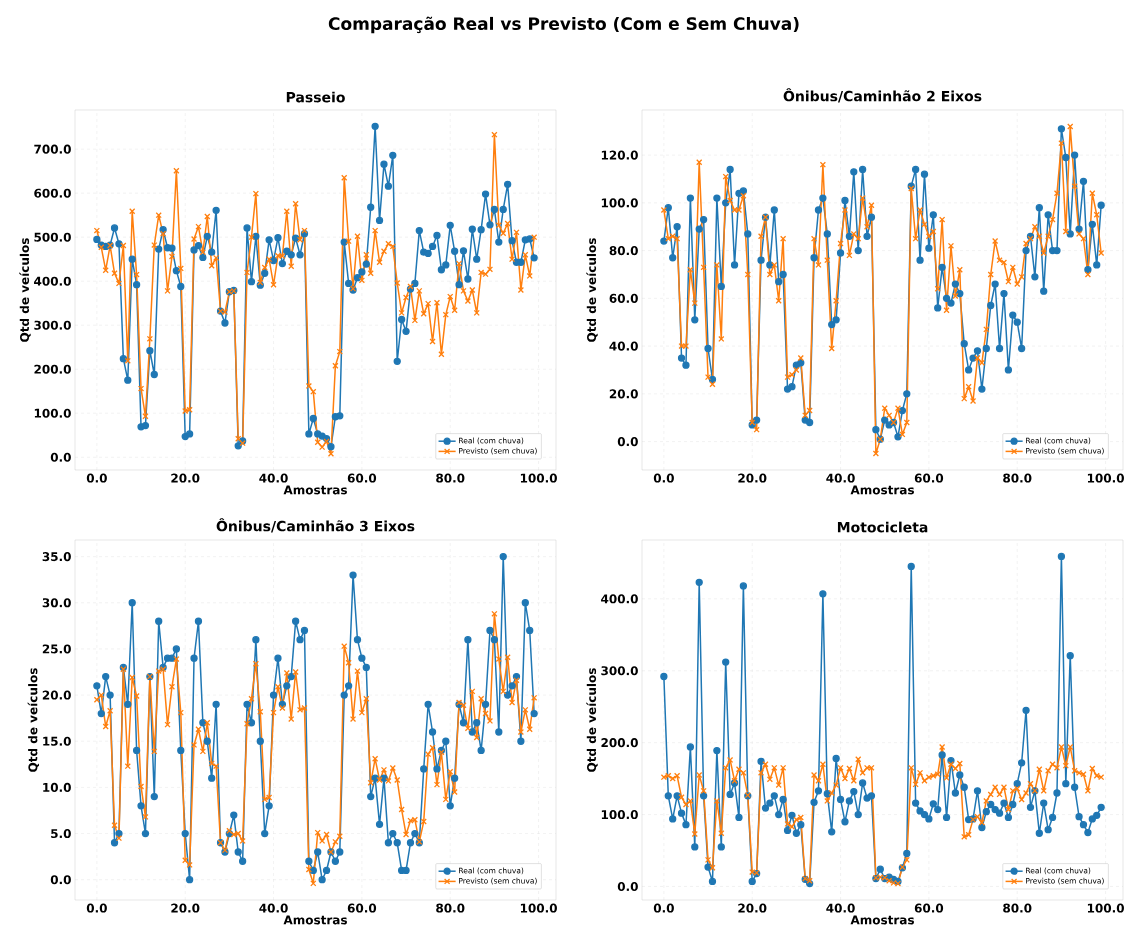  What do you see at coordinates (61, 834) in the screenshot?
I see `y-tick-label: 5.0` at bounding box center [61, 834].